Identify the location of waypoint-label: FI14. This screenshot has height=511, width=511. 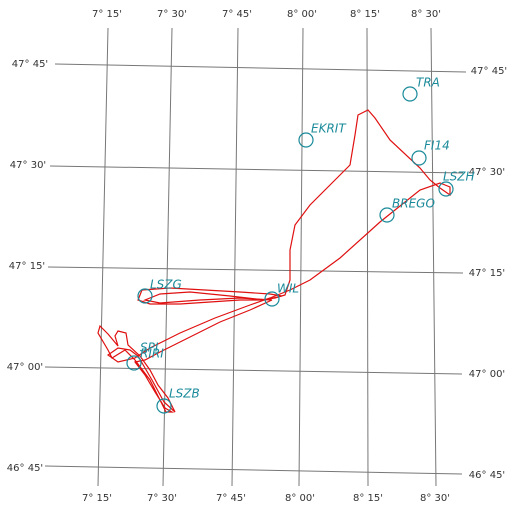
(437, 146).